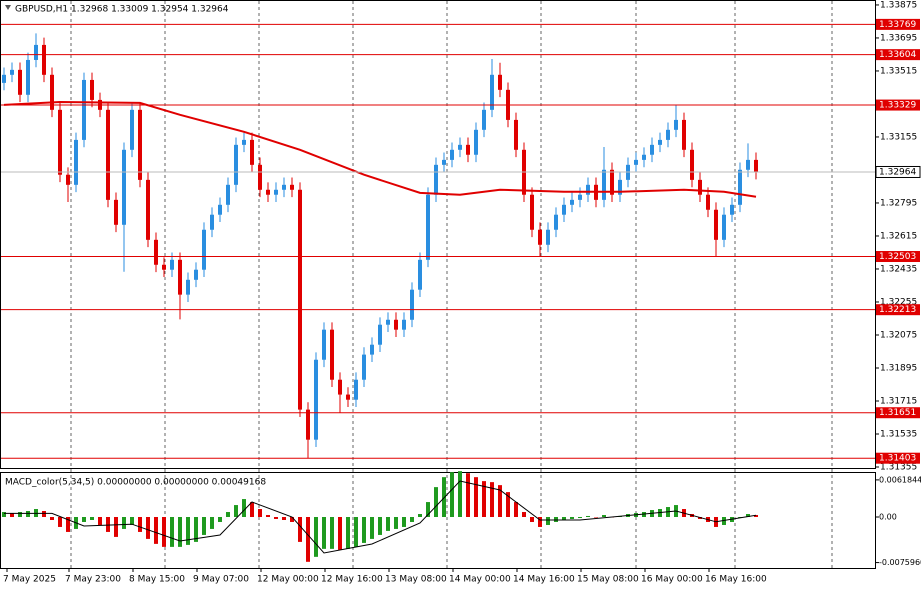 The height and width of the screenshot is (590, 921). I want to click on symbol-icon, so click(8, 7).